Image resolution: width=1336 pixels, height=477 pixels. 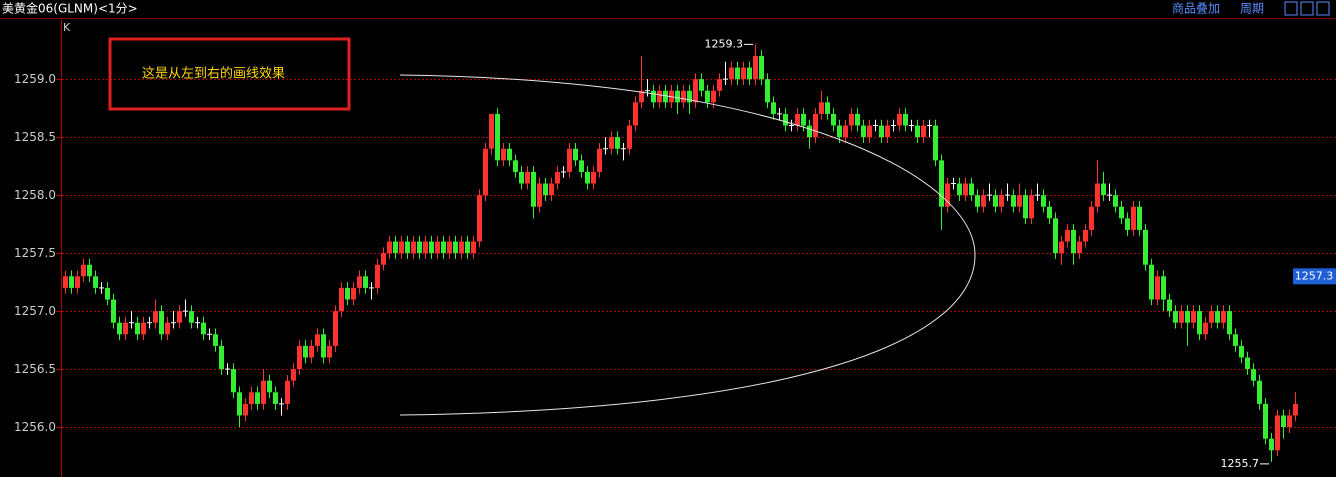 What do you see at coordinates (668, 9) in the screenshot?
I see `header-bar` at bounding box center [668, 9].